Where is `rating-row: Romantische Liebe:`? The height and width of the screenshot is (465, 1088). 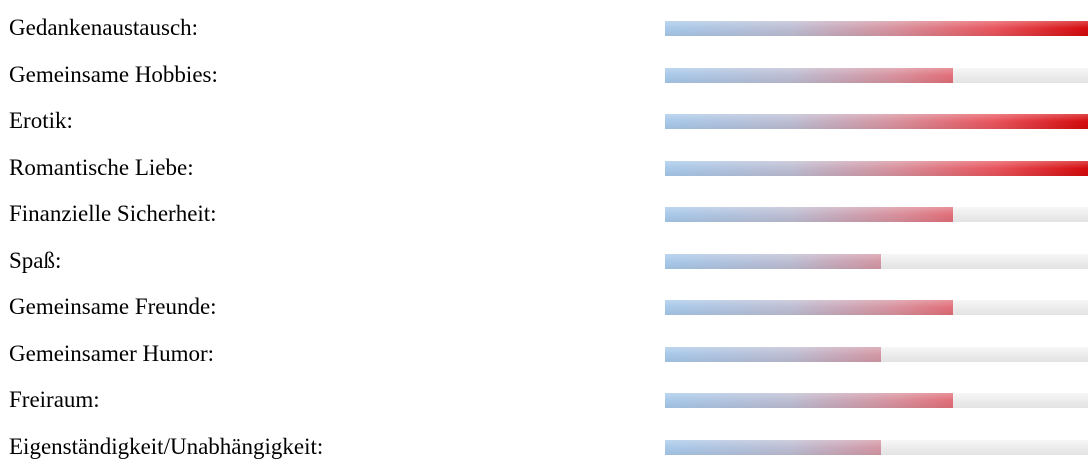 rating-row: Romantische Liebe: is located at coordinates (544, 168).